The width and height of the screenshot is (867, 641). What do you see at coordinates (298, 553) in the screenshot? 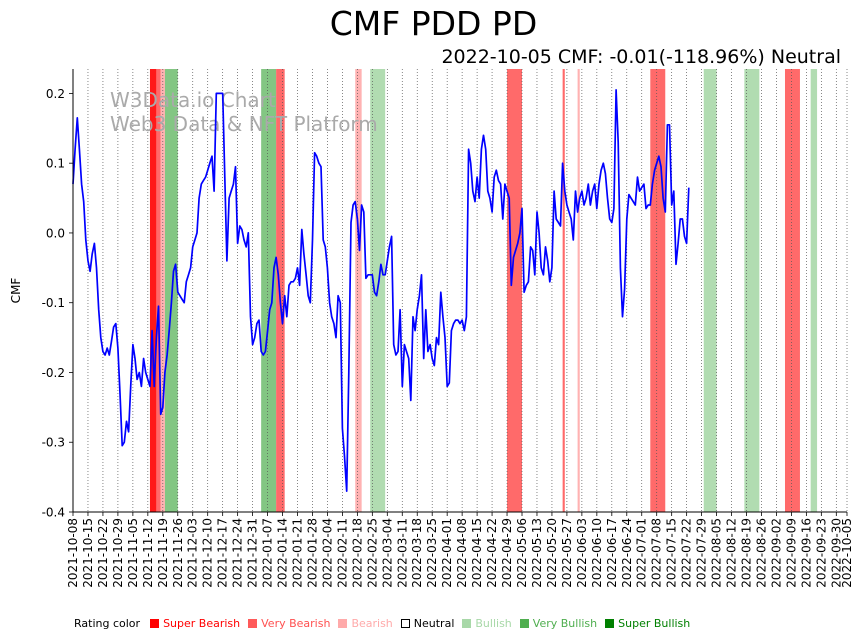
I see `x-tick-label: 2022-01-21` at bounding box center [298, 553].